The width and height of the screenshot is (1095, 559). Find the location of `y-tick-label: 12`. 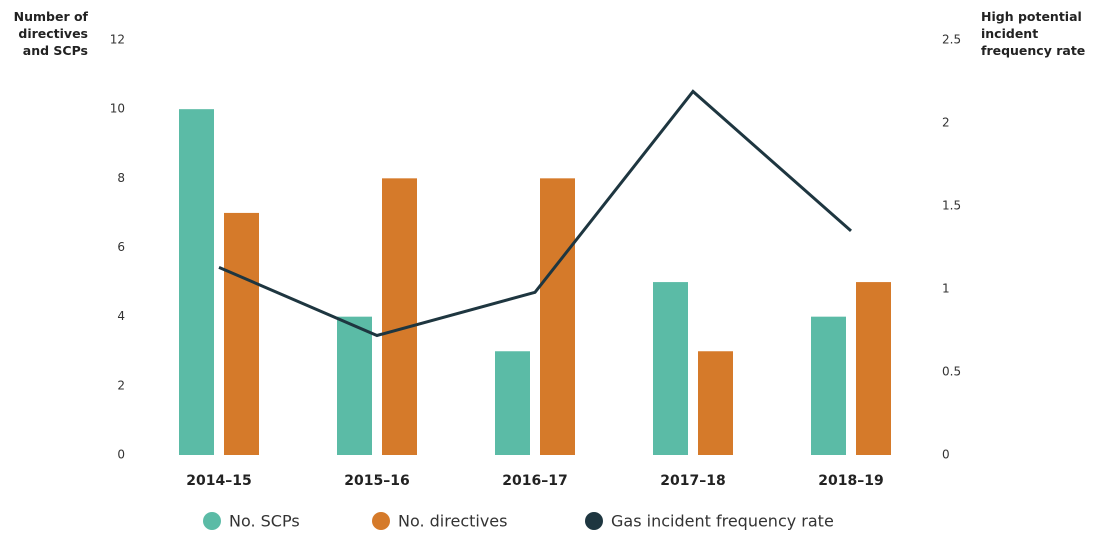

y-tick-label: 12 is located at coordinates (117, 40).